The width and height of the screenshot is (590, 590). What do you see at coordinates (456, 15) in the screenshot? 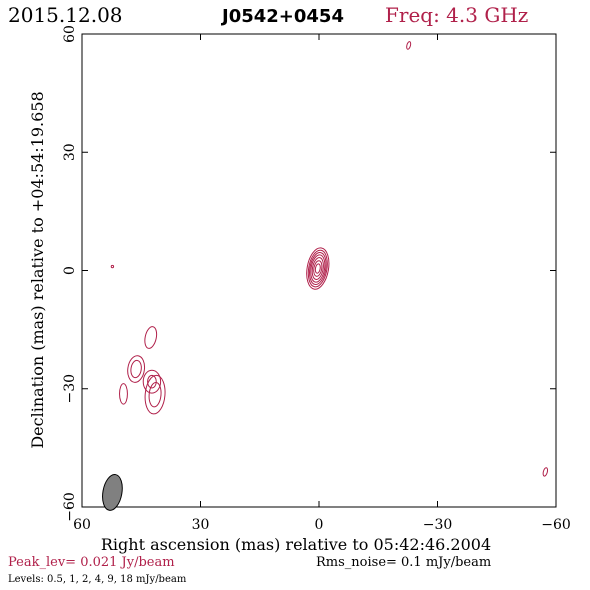
I see `frequency-label: Freq: 4.3 GHz` at bounding box center [456, 15].